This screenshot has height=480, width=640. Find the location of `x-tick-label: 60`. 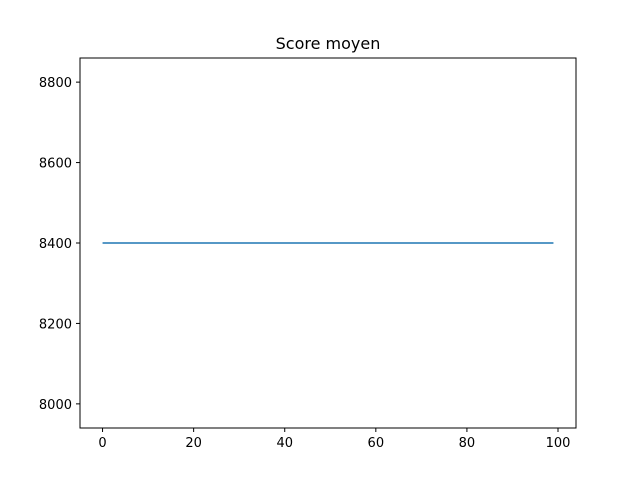

x-tick-label: 60 is located at coordinates (376, 443).